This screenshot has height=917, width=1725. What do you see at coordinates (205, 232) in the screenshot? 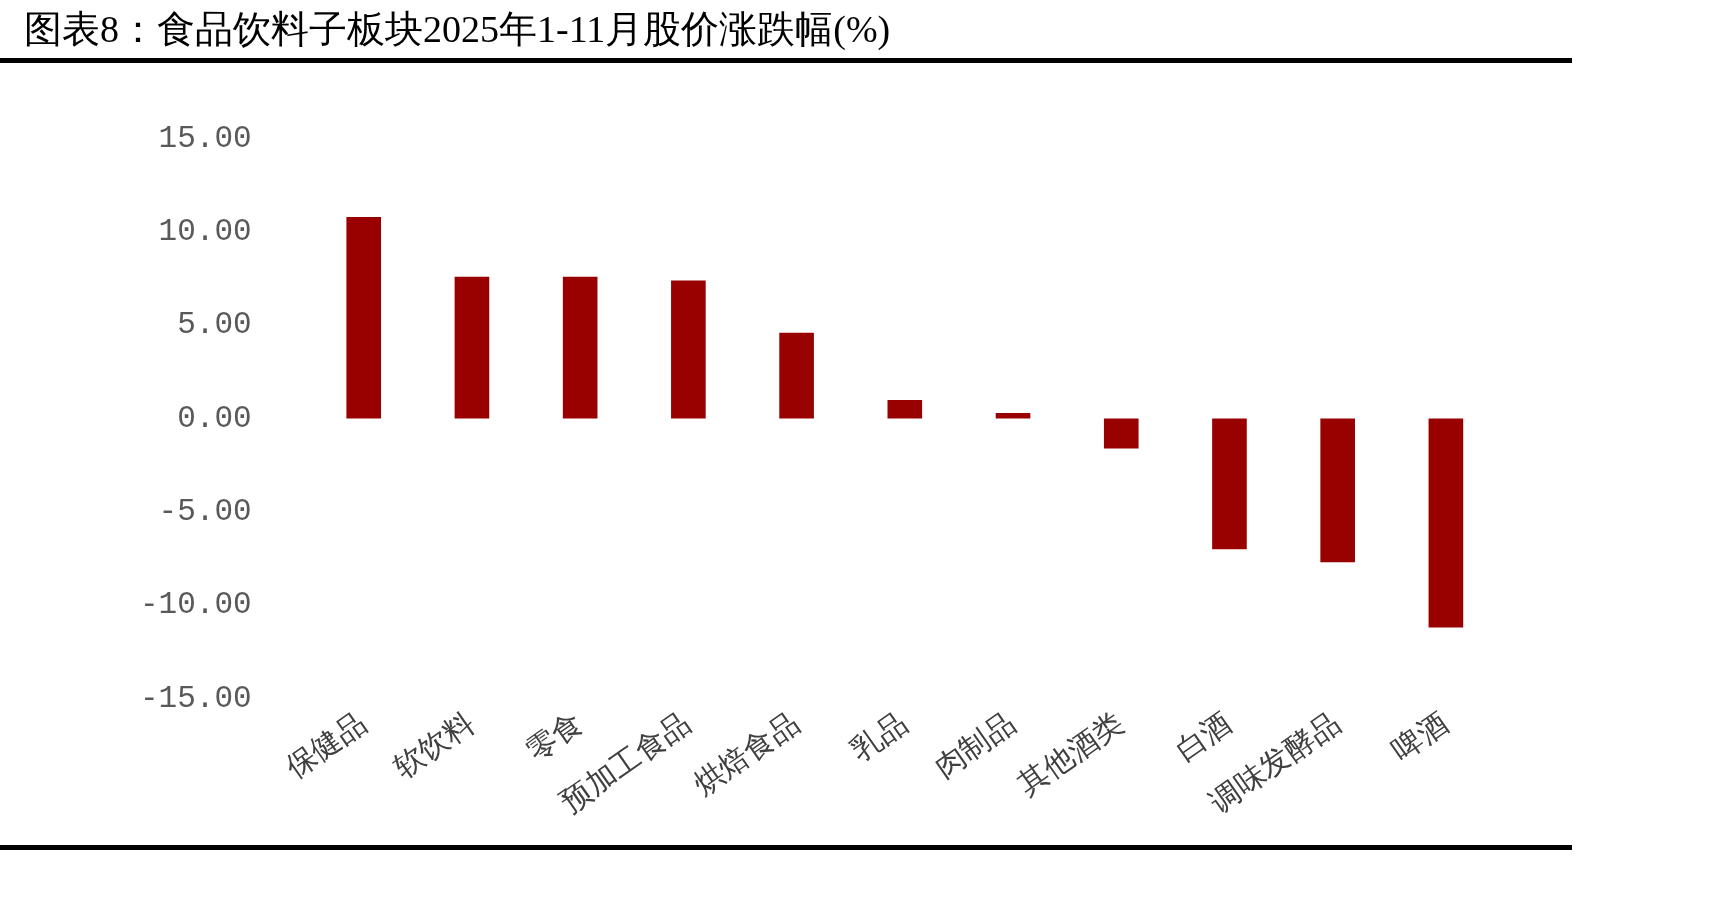
I see `y-tick-label: 10.00` at bounding box center [205, 232].